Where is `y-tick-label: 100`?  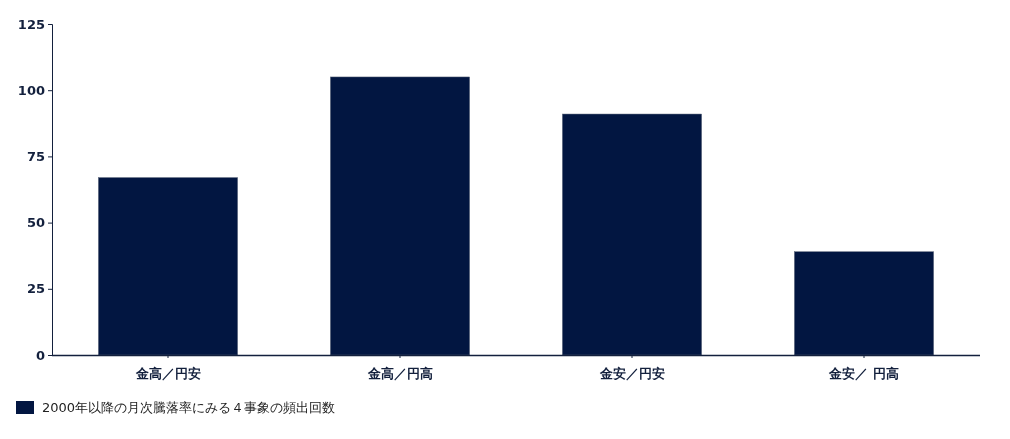 y-tick-label: 100 is located at coordinates (31, 90).